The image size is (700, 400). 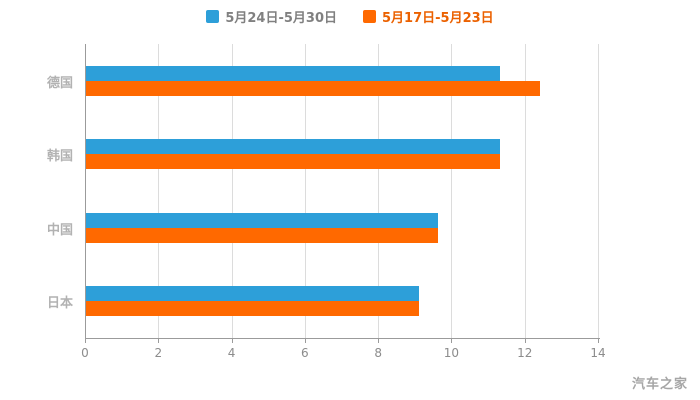 What do you see at coordinates (158, 353) in the screenshot?
I see `x-axis-tick-label: 2` at bounding box center [158, 353].